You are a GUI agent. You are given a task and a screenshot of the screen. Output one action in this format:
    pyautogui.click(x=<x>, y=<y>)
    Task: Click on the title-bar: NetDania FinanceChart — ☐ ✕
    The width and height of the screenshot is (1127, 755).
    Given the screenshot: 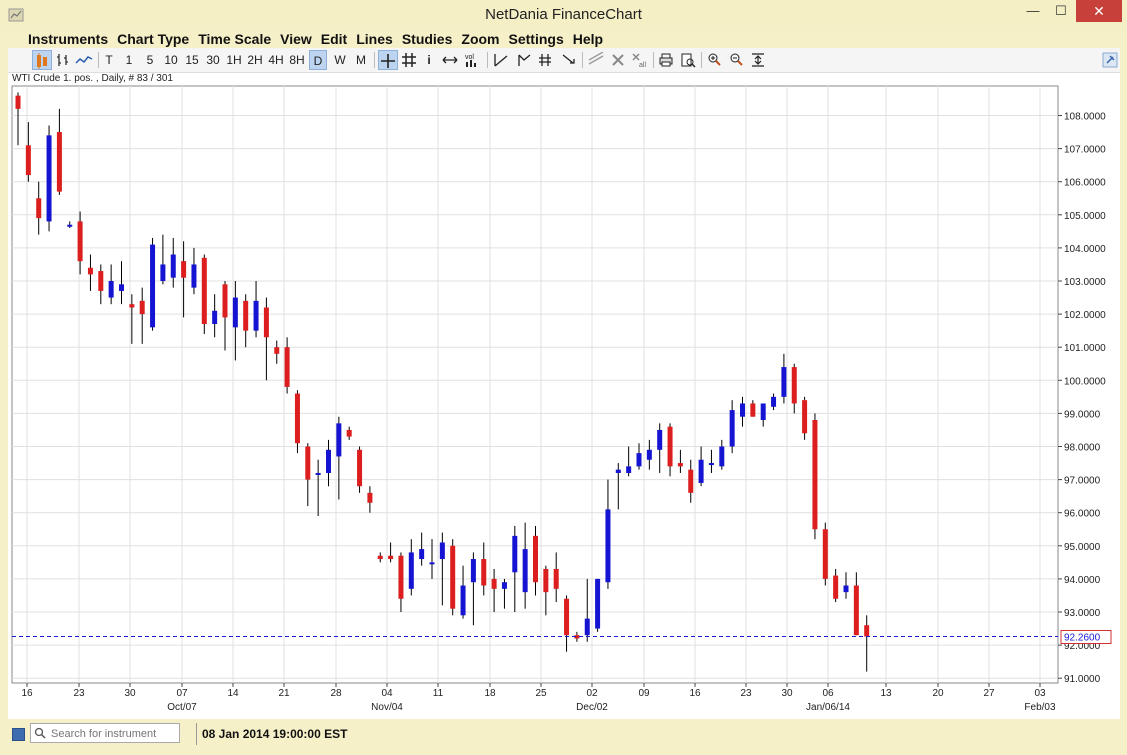 What is the action you would take?
    pyautogui.click(x=563, y=15)
    